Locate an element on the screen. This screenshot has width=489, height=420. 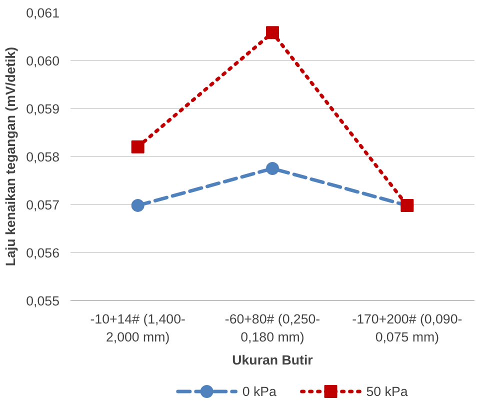
y-tick-label: 0,056 is located at coordinates (43, 253).